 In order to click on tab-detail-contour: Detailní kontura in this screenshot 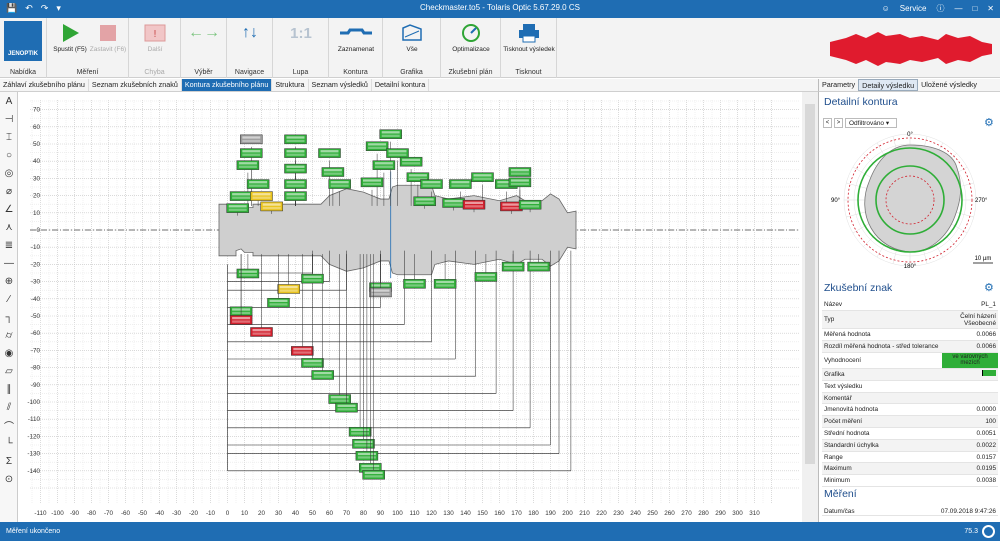, I will do `click(401, 85)`.